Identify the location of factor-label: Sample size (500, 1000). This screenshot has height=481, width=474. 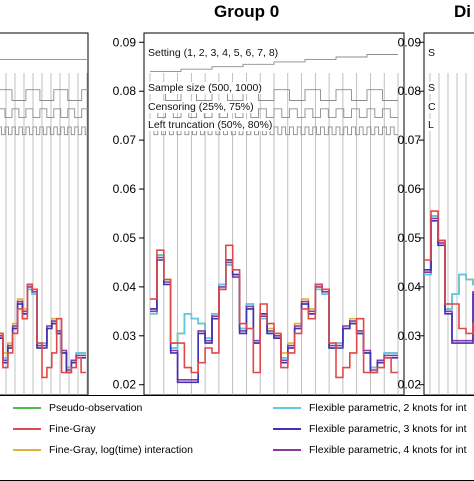
(205, 87).